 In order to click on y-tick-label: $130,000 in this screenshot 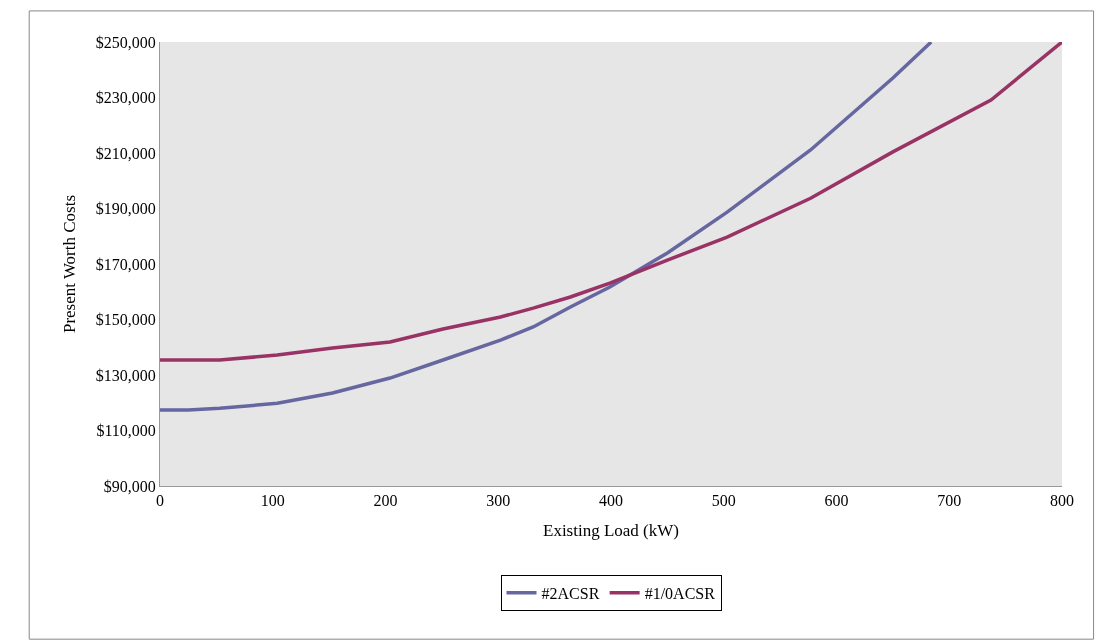, I will do `click(125, 375)`.